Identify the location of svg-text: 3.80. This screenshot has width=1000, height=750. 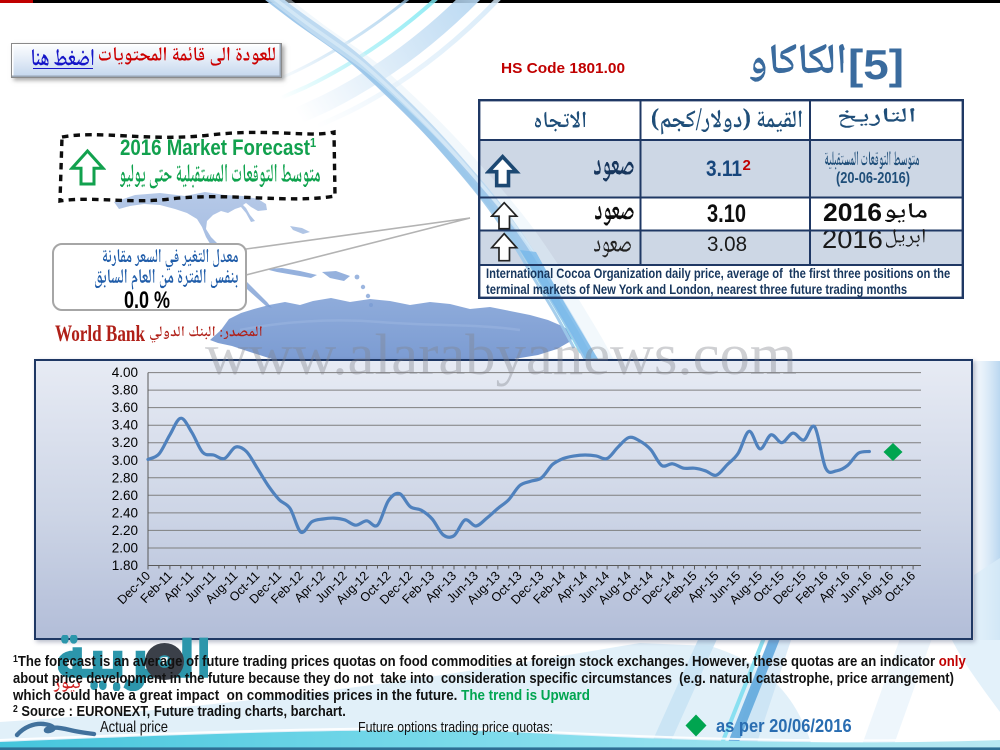
(125, 390).